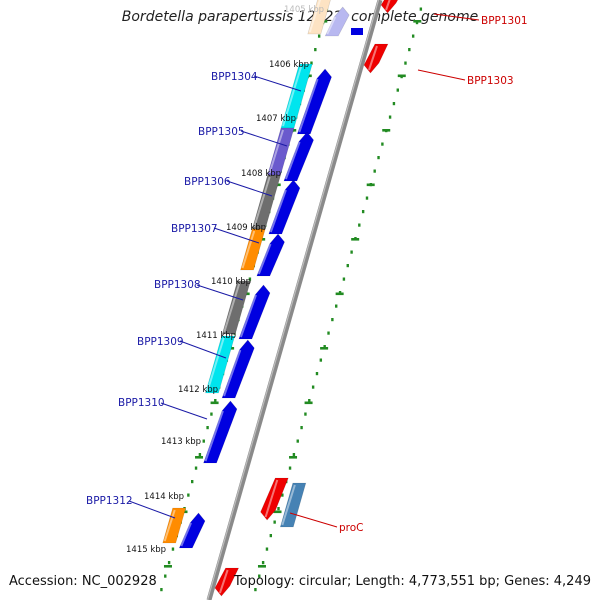 The height and width of the screenshot is (600, 600). What do you see at coordinates (504, 21) in the screenshot?
I see `gene-label-bpp1301: BPP1301` at bounding box center [504, 21].